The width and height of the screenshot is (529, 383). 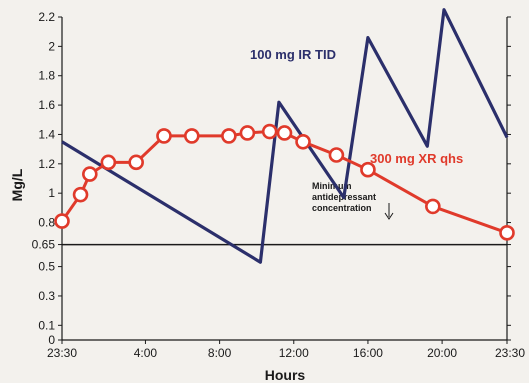 I want to click on y-tick-label: 0.3, so click(x=46, y=296).